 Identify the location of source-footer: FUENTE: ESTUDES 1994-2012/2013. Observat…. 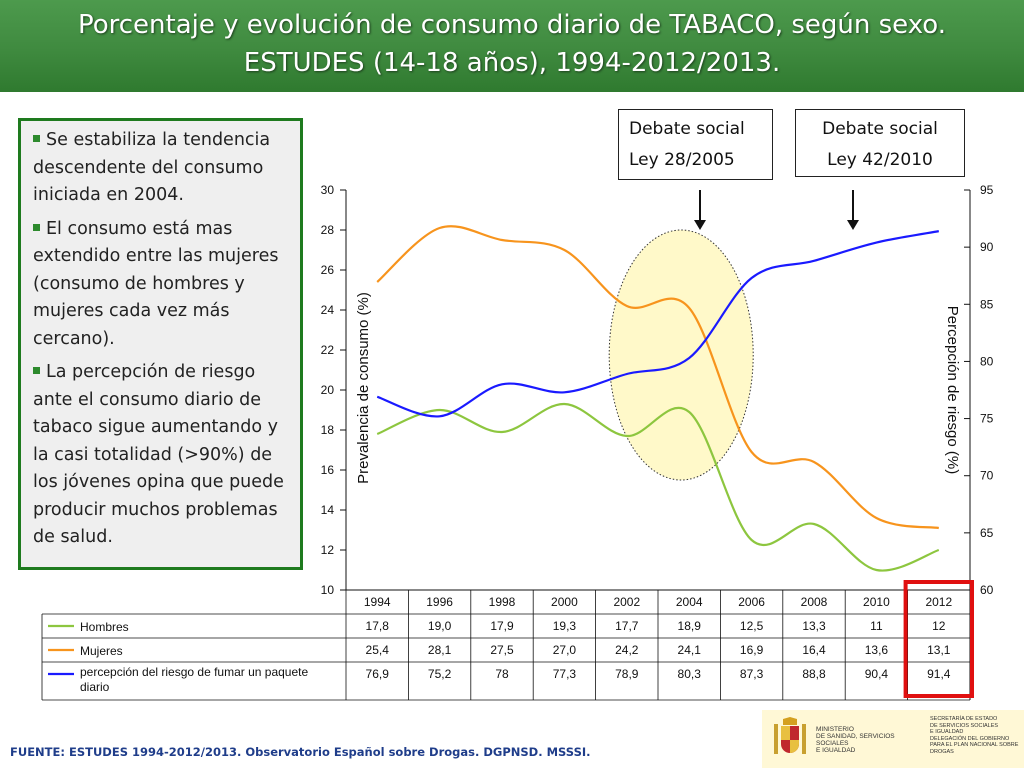
(300, 752).